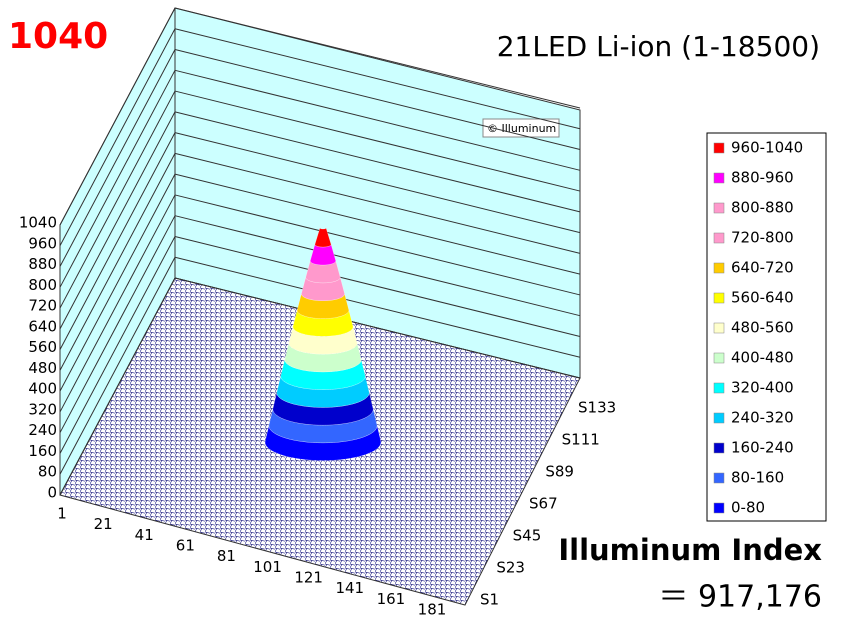  What do you see at coordinates (42, 430) in the screenshot?
I see `z-tick-label: 240` at bounding box center [42, 430].